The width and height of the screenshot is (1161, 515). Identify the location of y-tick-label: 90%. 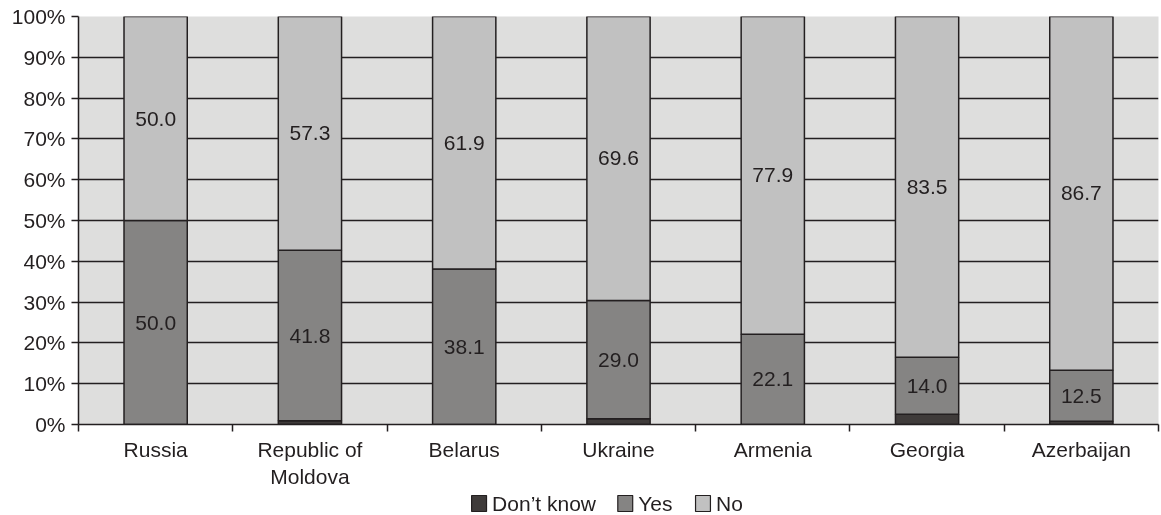
(44, 57).